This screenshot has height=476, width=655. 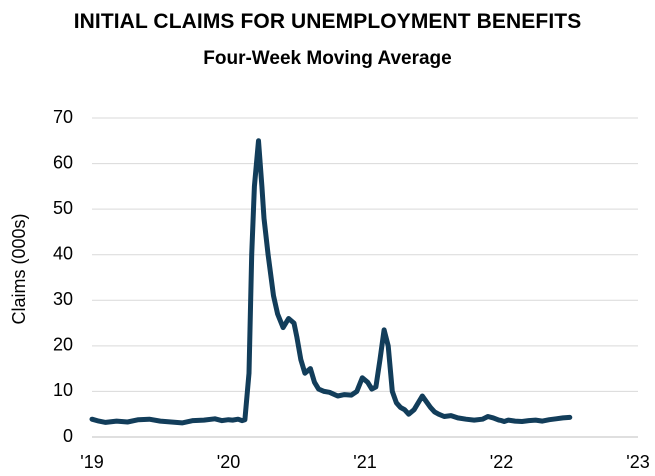 I want to click on x-tick-label: '20, so click(x=228, y=462).